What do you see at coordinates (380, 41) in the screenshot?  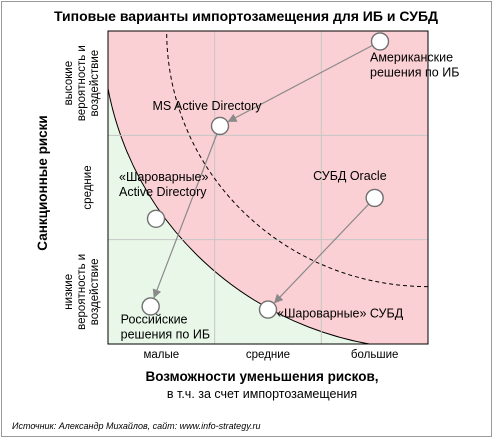 I see `point-us-ib` at bounding box center [380, 41].